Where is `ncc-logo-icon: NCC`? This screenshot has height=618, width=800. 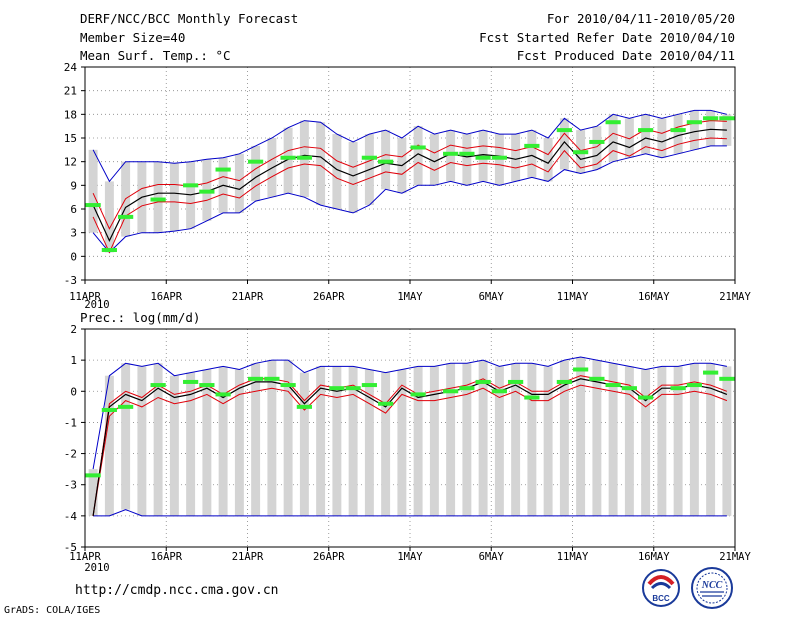
ncc-logo-icon: NCC is located at coordinates (712, 588).